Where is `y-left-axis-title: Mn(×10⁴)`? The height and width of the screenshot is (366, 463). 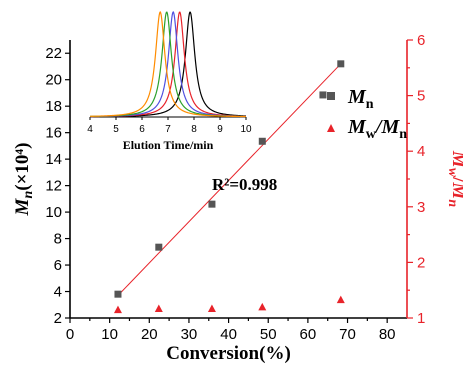 y-left-axis-title: Mn(×10⁴) is located at coordinates (24, 180).